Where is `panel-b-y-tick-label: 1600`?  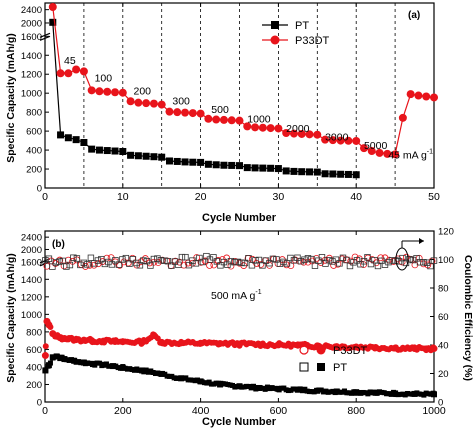 panel-b-y-tick-label: 1600 is located at coordinates (31, 262).